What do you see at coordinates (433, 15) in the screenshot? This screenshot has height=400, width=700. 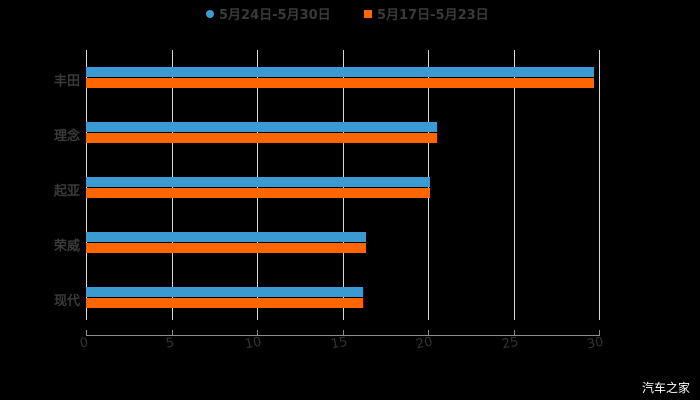 I see `legend-label: 5月17日-5月23日` at bounding box center [433, 15].